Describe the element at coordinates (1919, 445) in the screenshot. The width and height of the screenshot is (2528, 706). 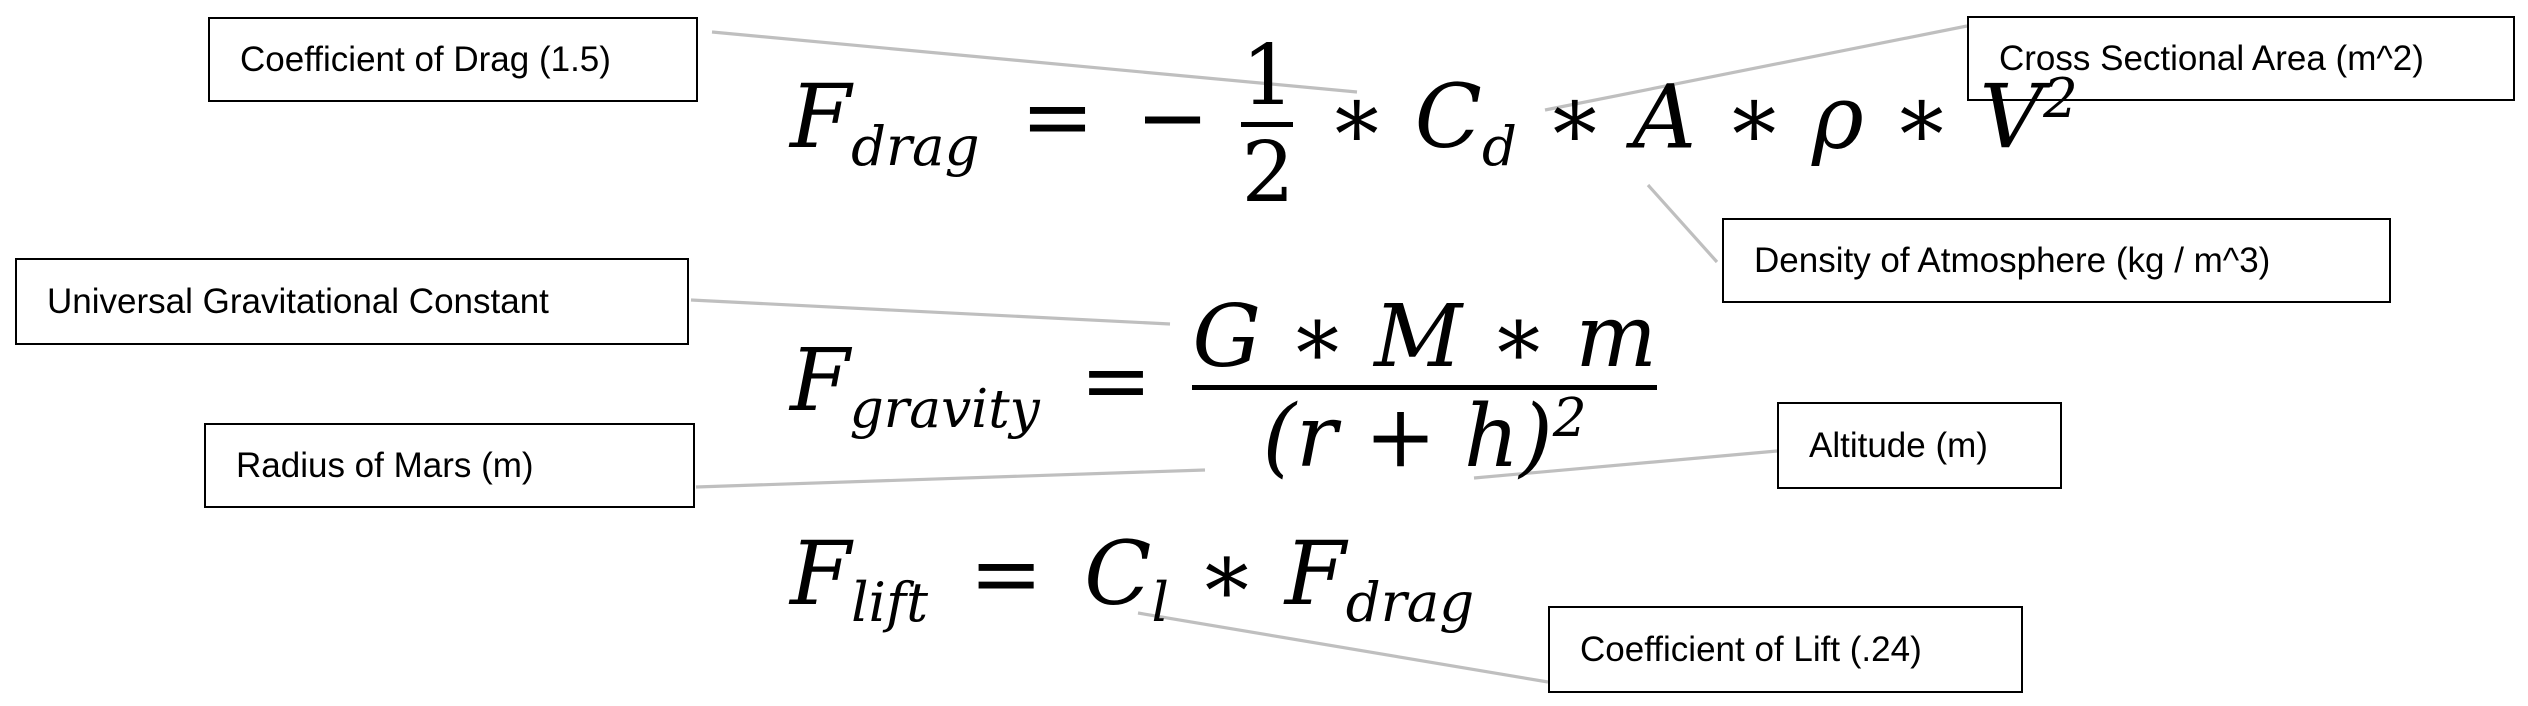
I see `label-altitude: Altitude (m)` at that location.